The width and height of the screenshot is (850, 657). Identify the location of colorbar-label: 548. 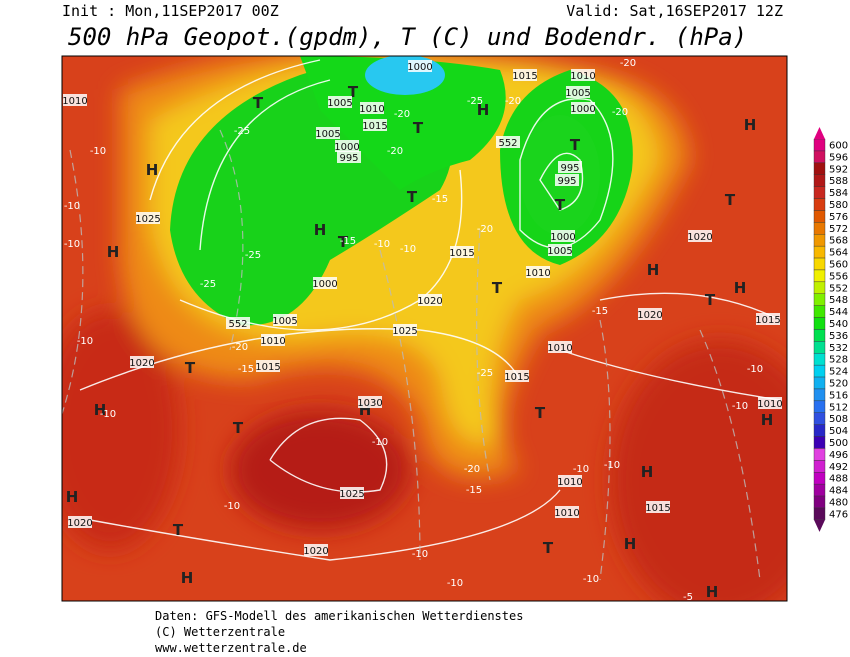
(838, 300).